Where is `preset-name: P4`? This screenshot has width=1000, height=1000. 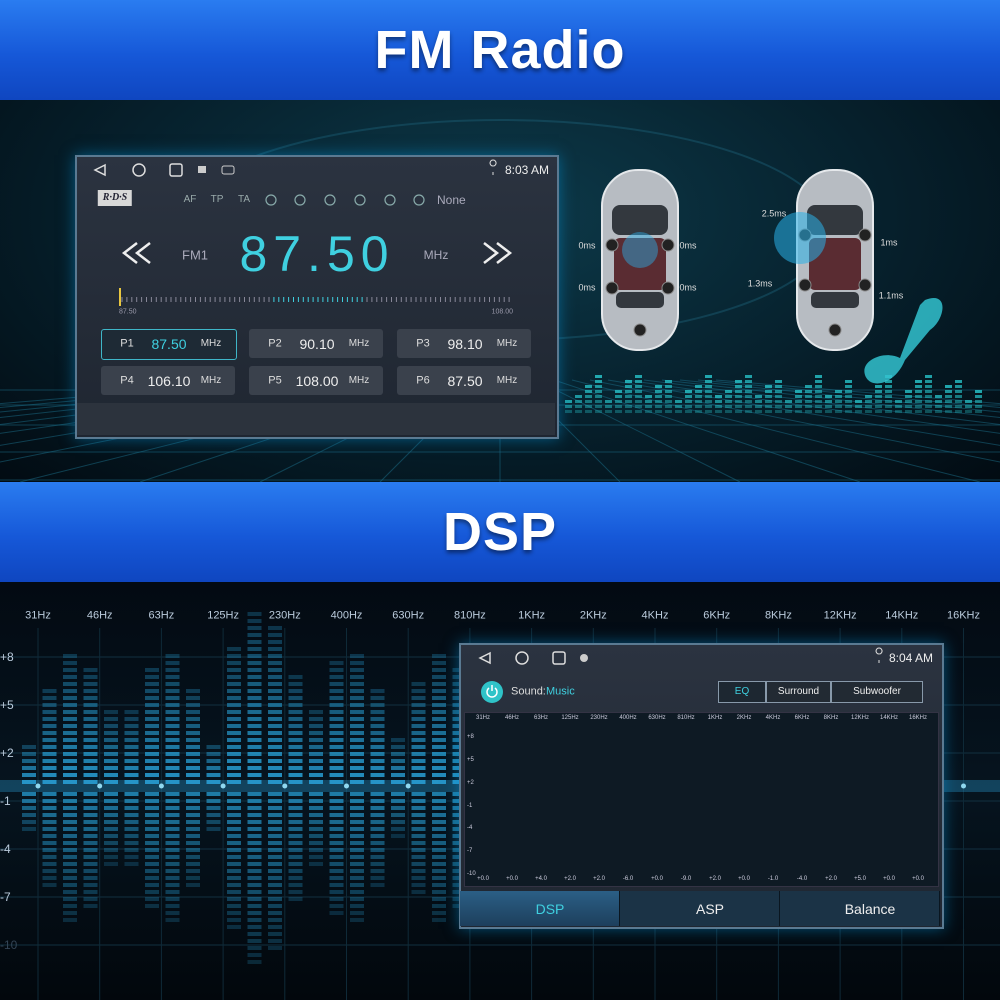
preset-name: P4 is located at coordinates (127, 380).